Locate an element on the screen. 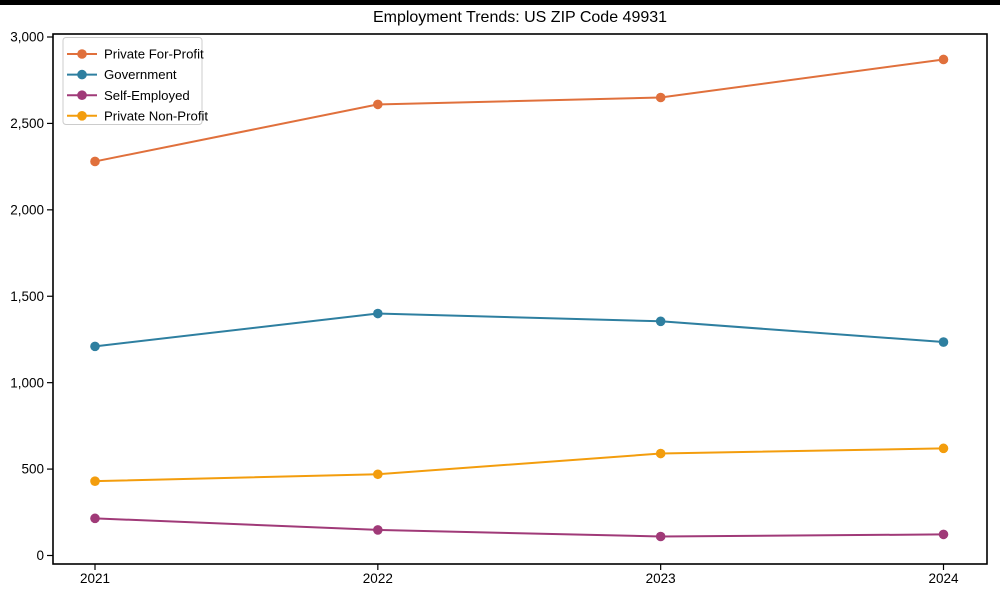  y-tick-label: 500 is located at coordinates (32, 469).